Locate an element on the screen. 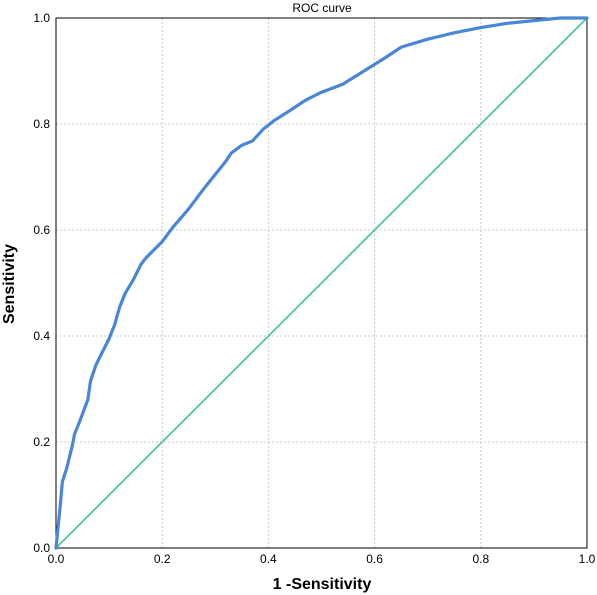 This screenshot has height=595, width=597. x-tick-label: 0.4 is located at coordinates (268, 559).